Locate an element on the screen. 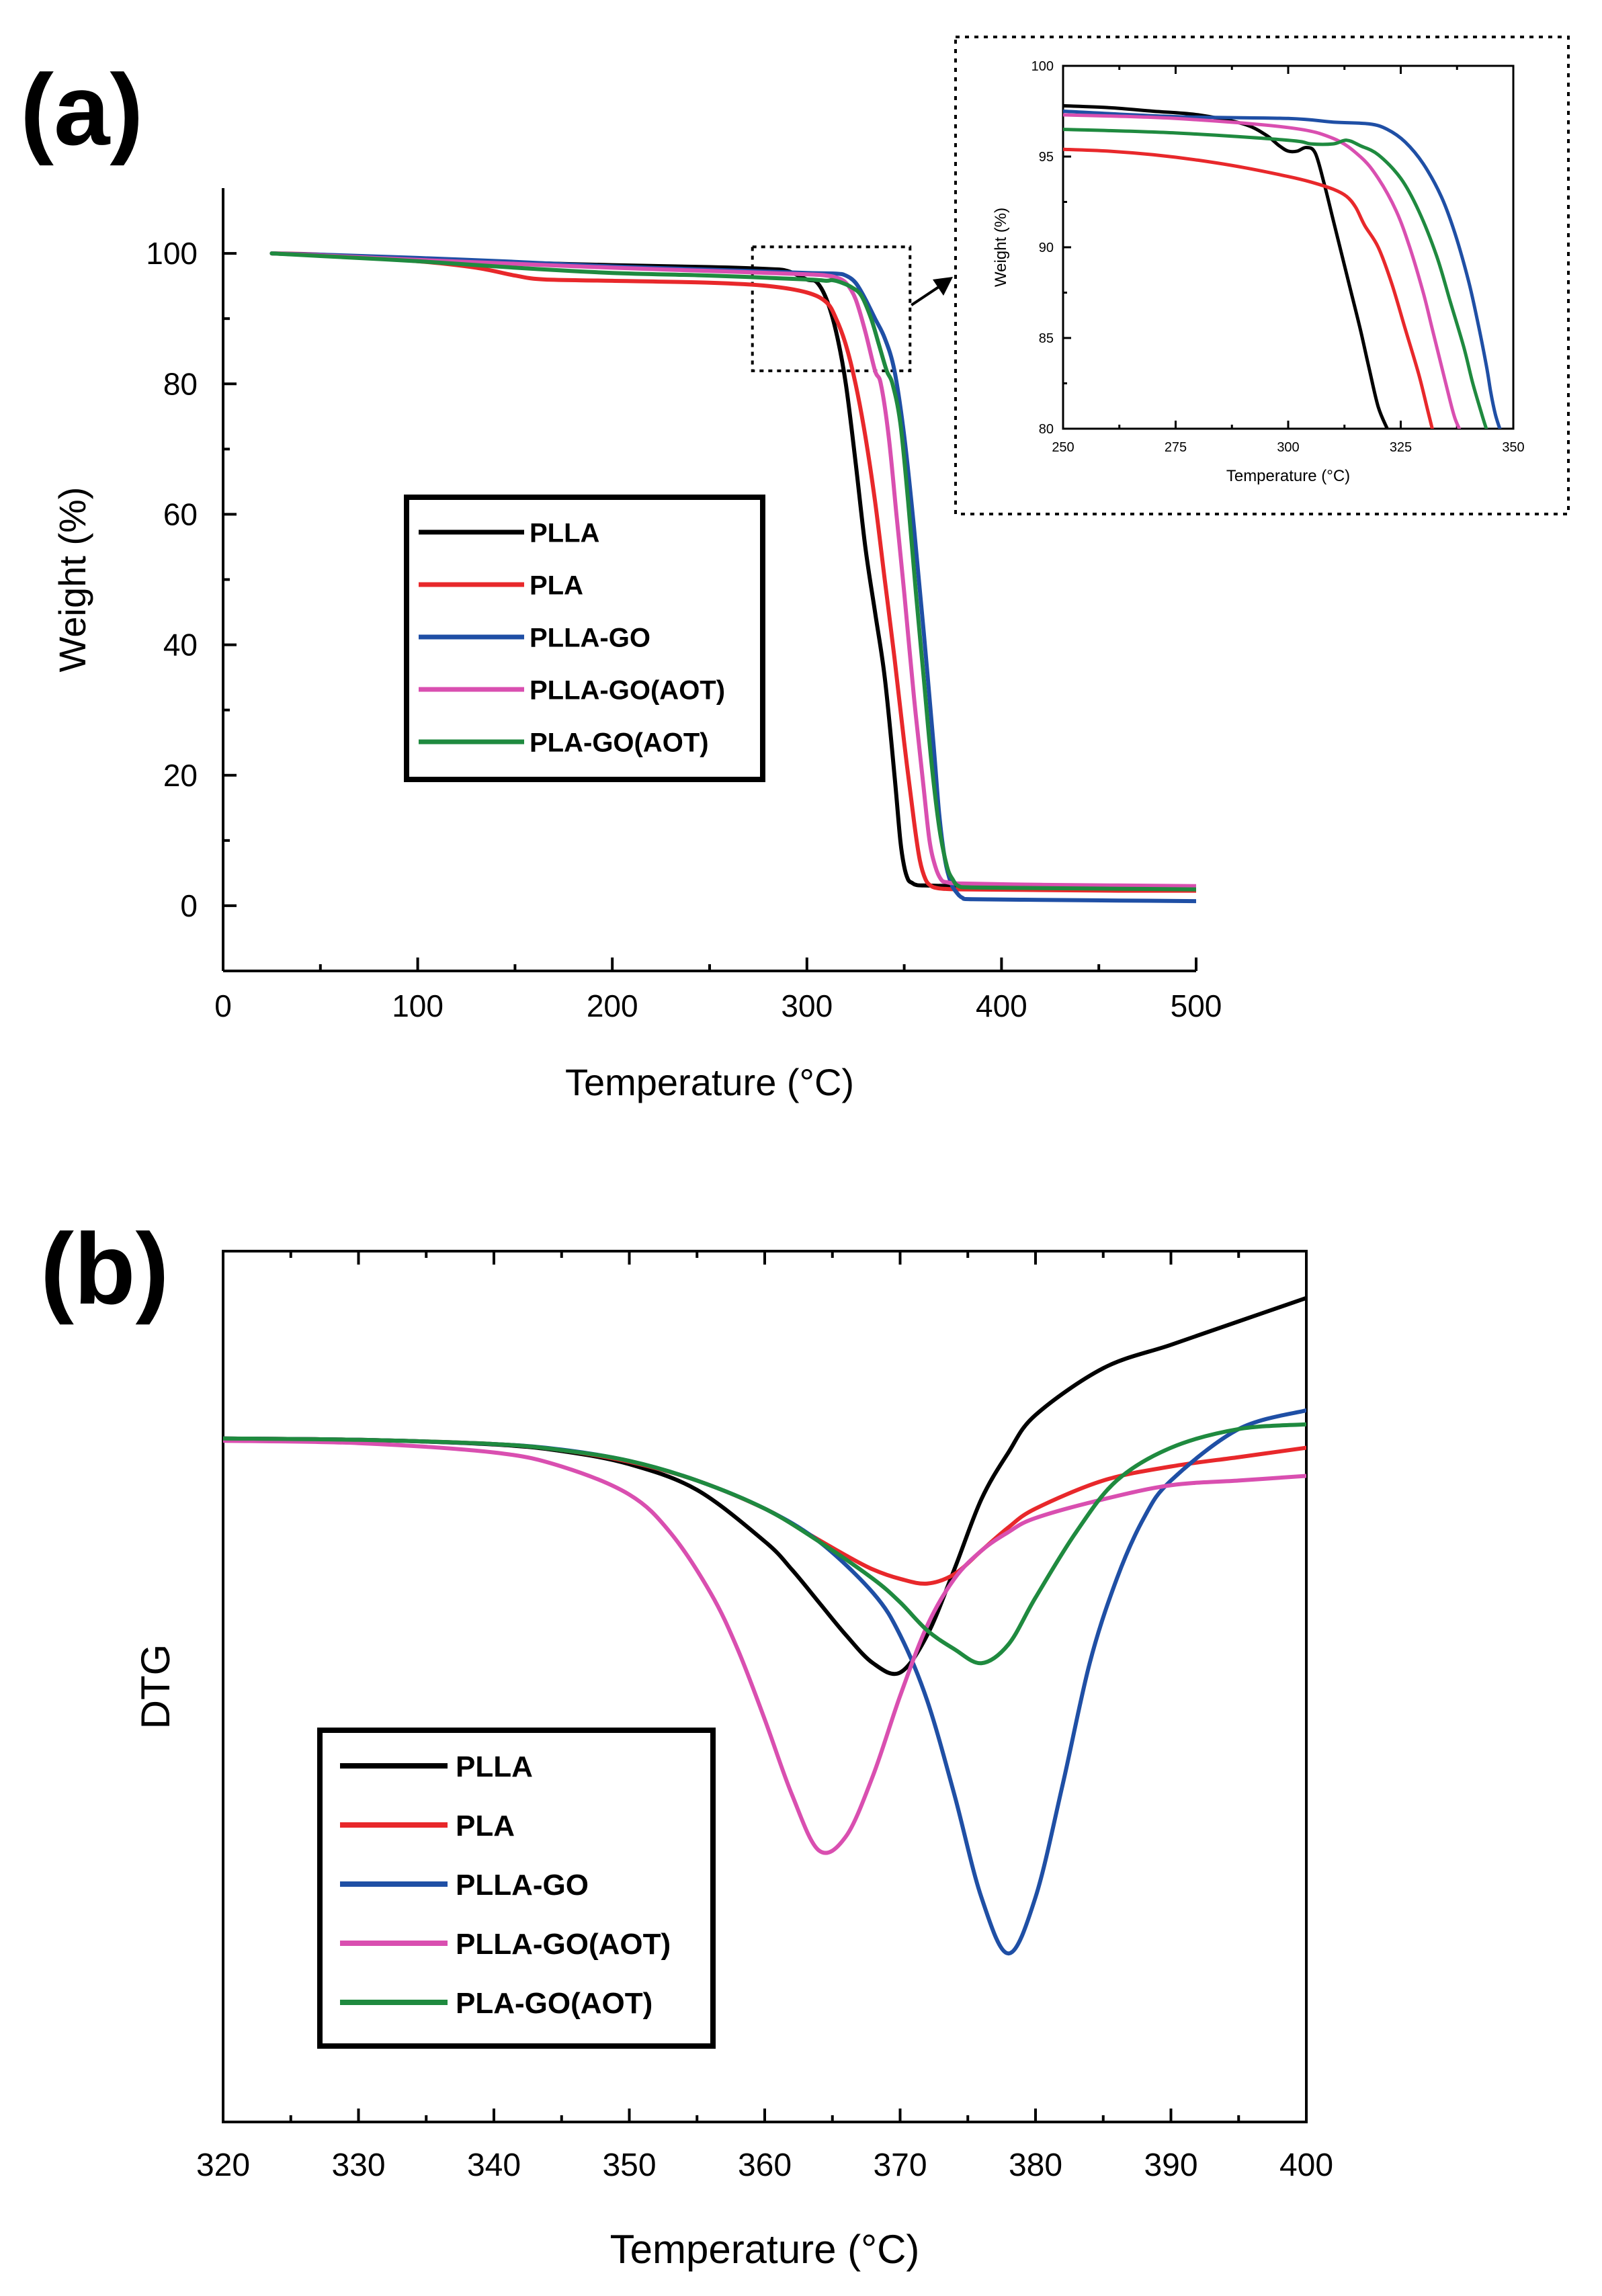 This screenshot has height=2296, width=1602. x-tick-label: 325 is located at coordinates (1401, 447).